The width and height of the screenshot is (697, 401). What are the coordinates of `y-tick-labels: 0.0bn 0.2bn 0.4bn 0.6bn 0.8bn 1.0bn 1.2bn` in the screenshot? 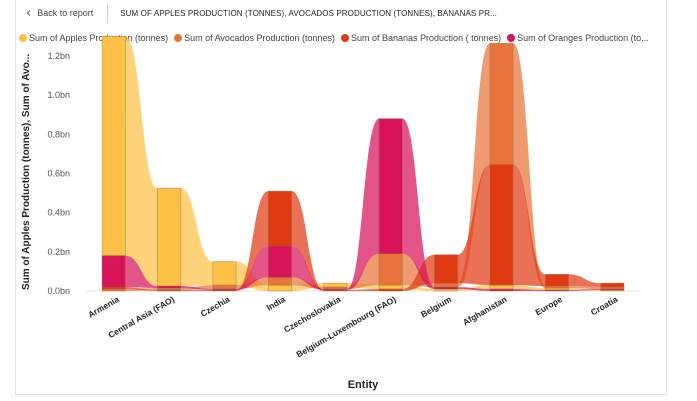 It's located at (58, 173).